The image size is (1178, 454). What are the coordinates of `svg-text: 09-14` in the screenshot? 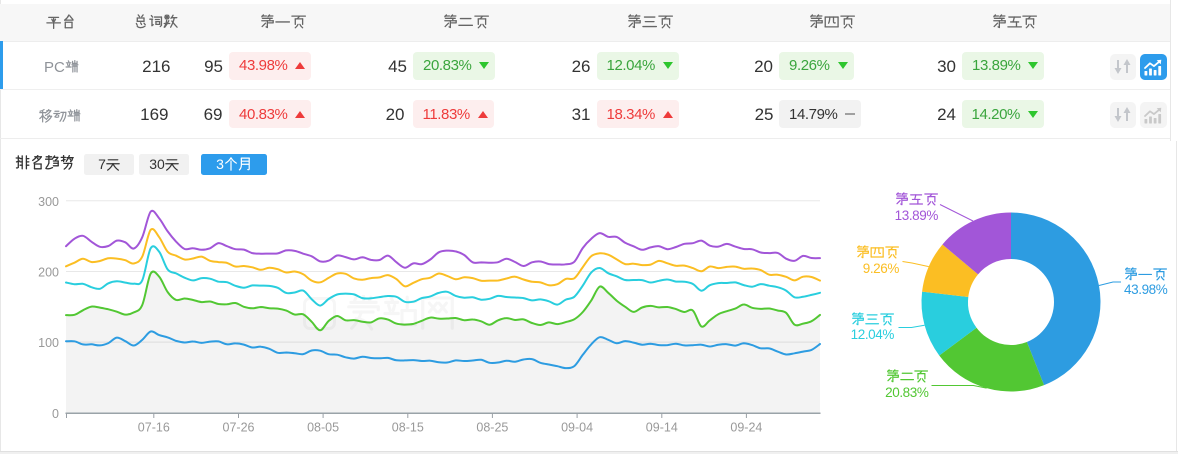 It's located at (662, 428).